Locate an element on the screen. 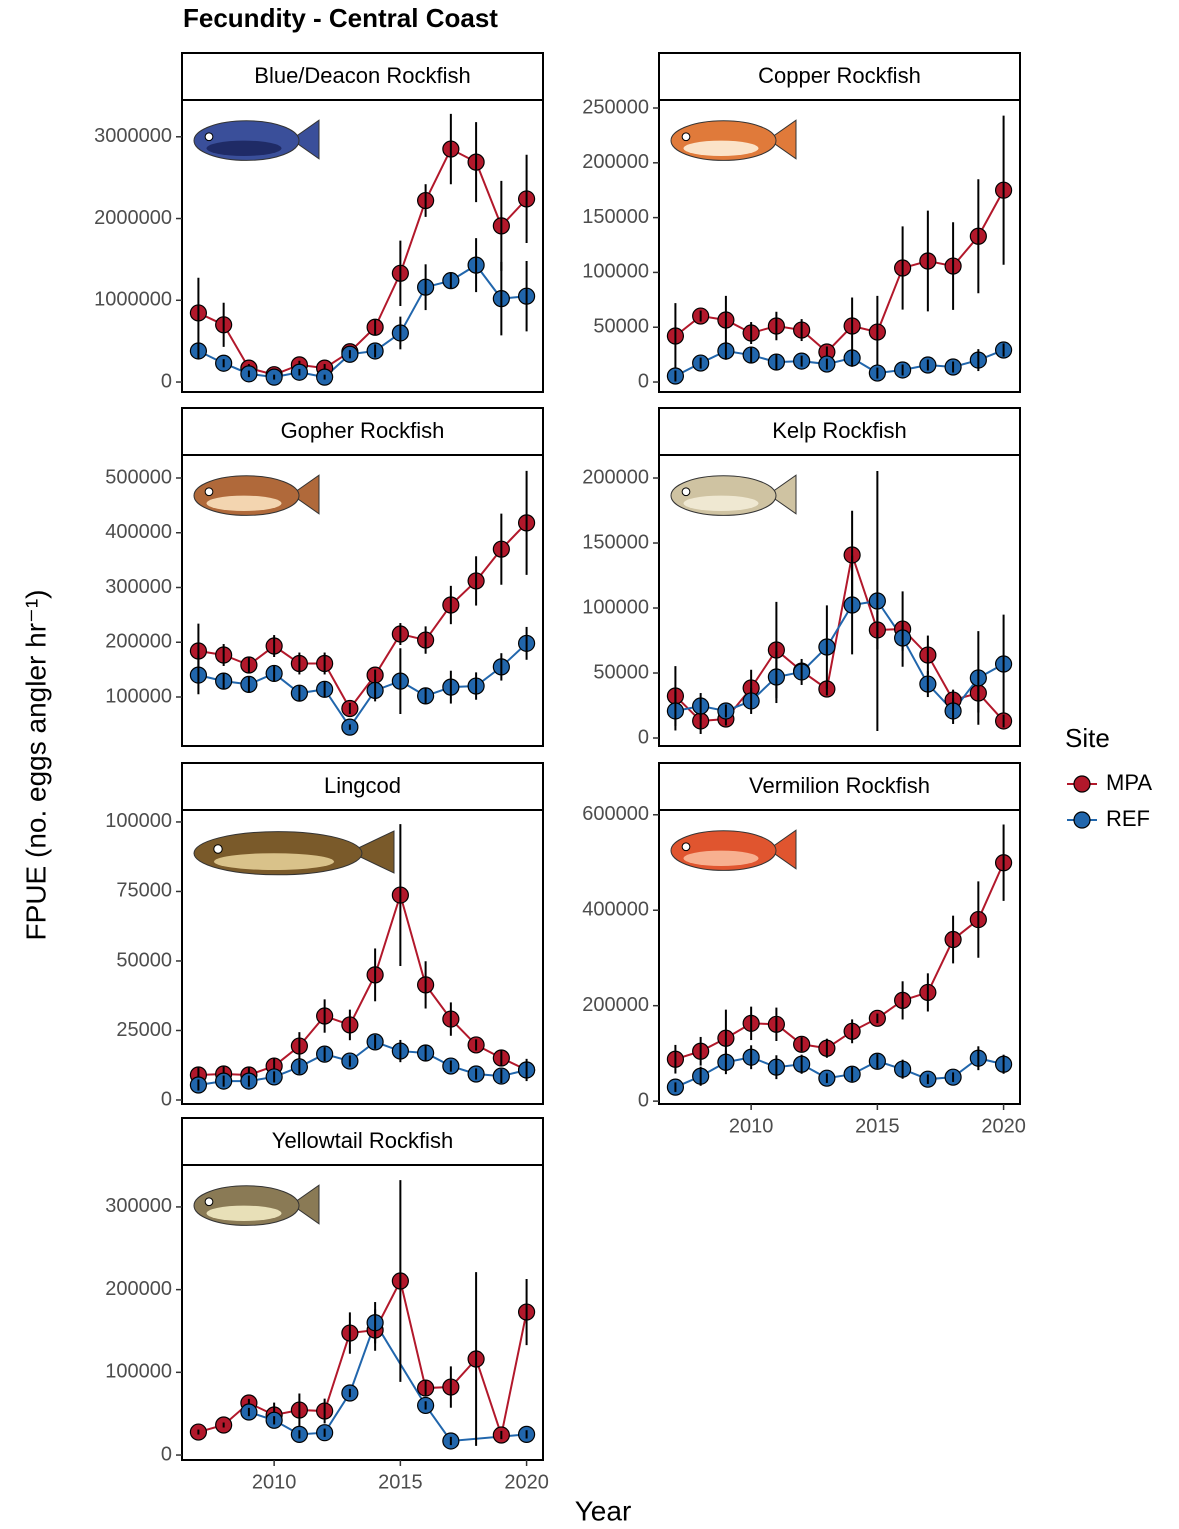  legend-label: MPA is located at coordinates (1129, 782).